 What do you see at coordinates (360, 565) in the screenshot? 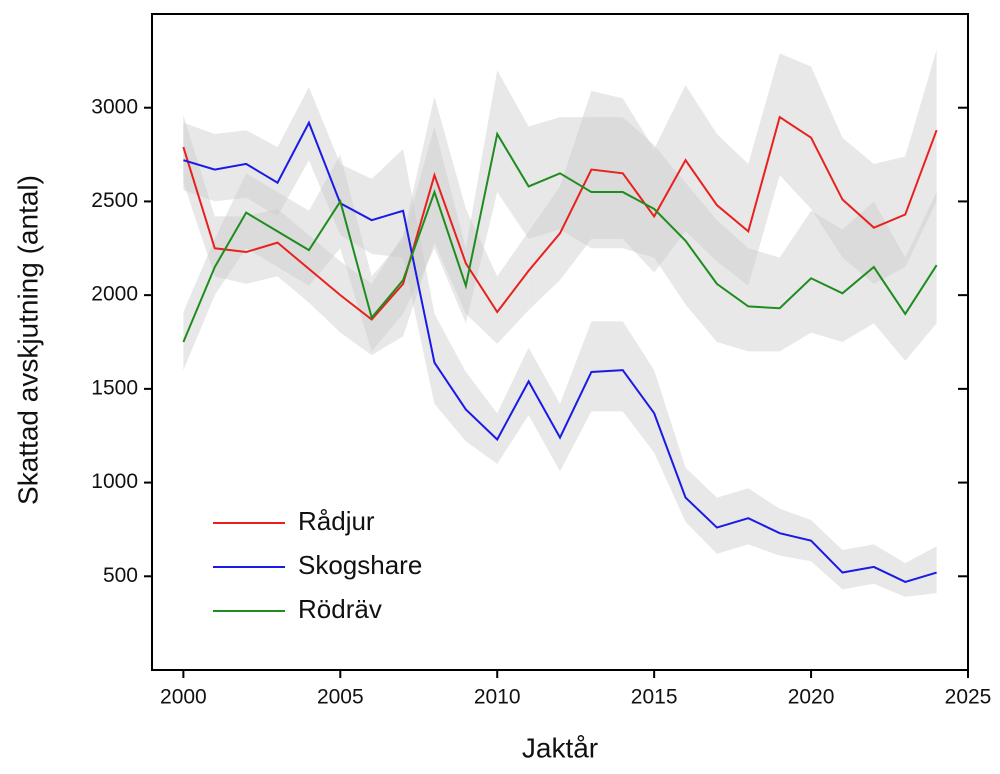
I see `legend-label: Skogshare` at bounding box center [360, 565].